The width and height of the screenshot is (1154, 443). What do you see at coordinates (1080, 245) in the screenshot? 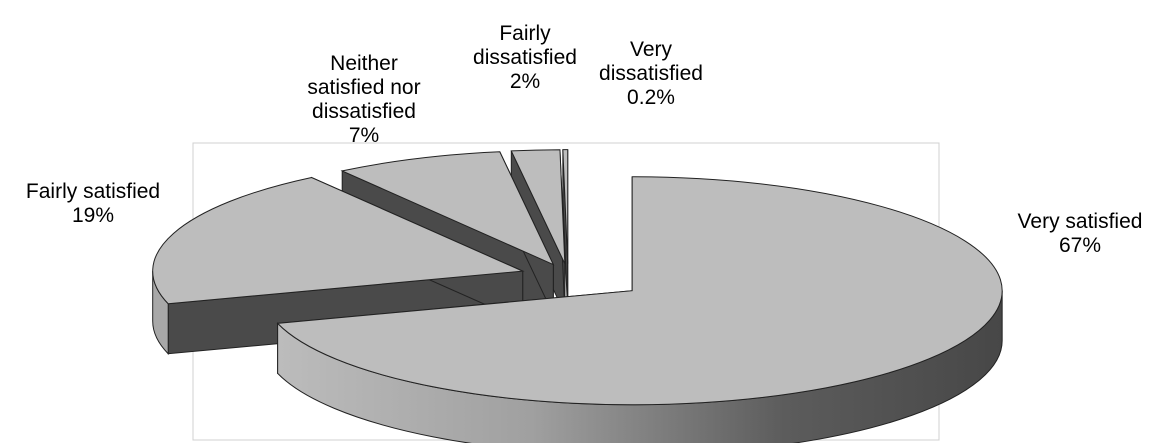
I see `label-very-satisfied-value: 67%` at bounding box center [1080, 245].